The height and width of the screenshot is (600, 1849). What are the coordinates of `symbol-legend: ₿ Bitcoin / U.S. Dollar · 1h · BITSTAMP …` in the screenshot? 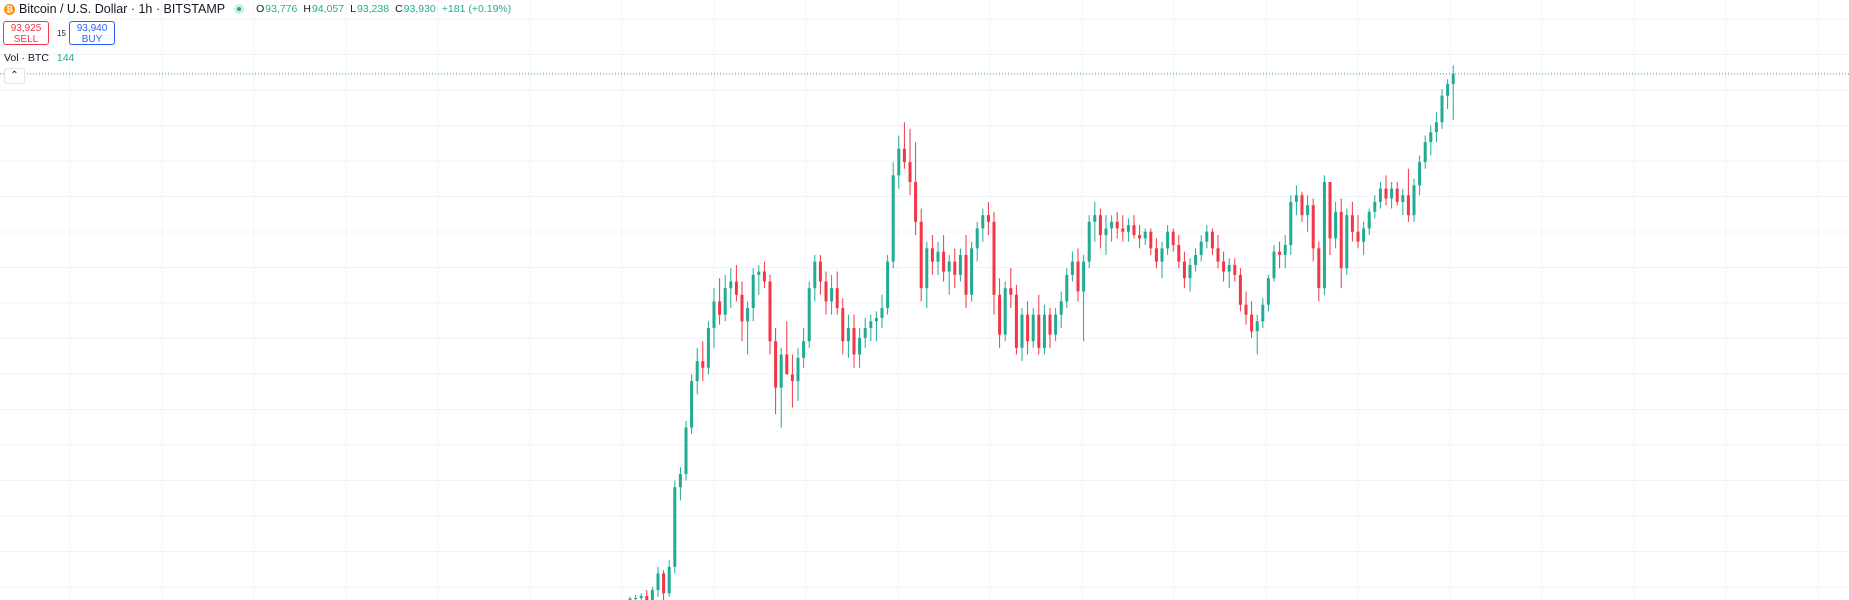 It's located at (257, 9).